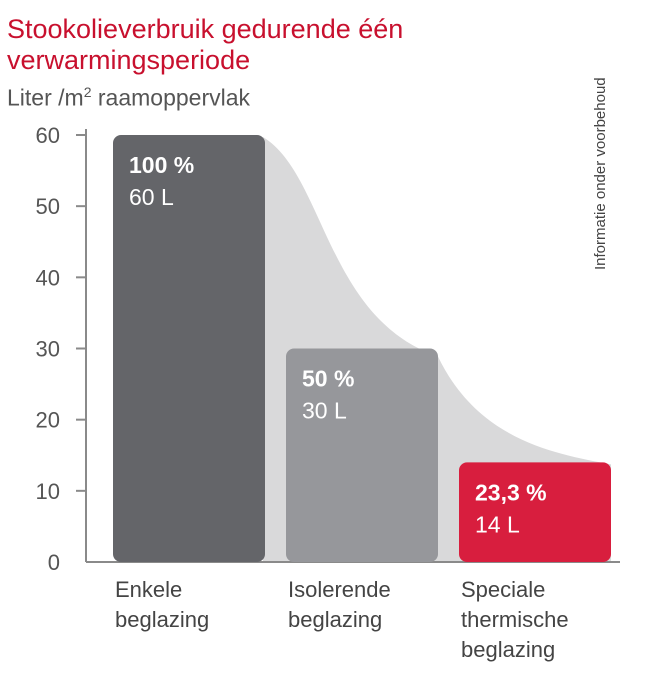  Describe the element at coordinates (151, 197) in the screenshot. I see `bar-value-label: 60 L` at that location.